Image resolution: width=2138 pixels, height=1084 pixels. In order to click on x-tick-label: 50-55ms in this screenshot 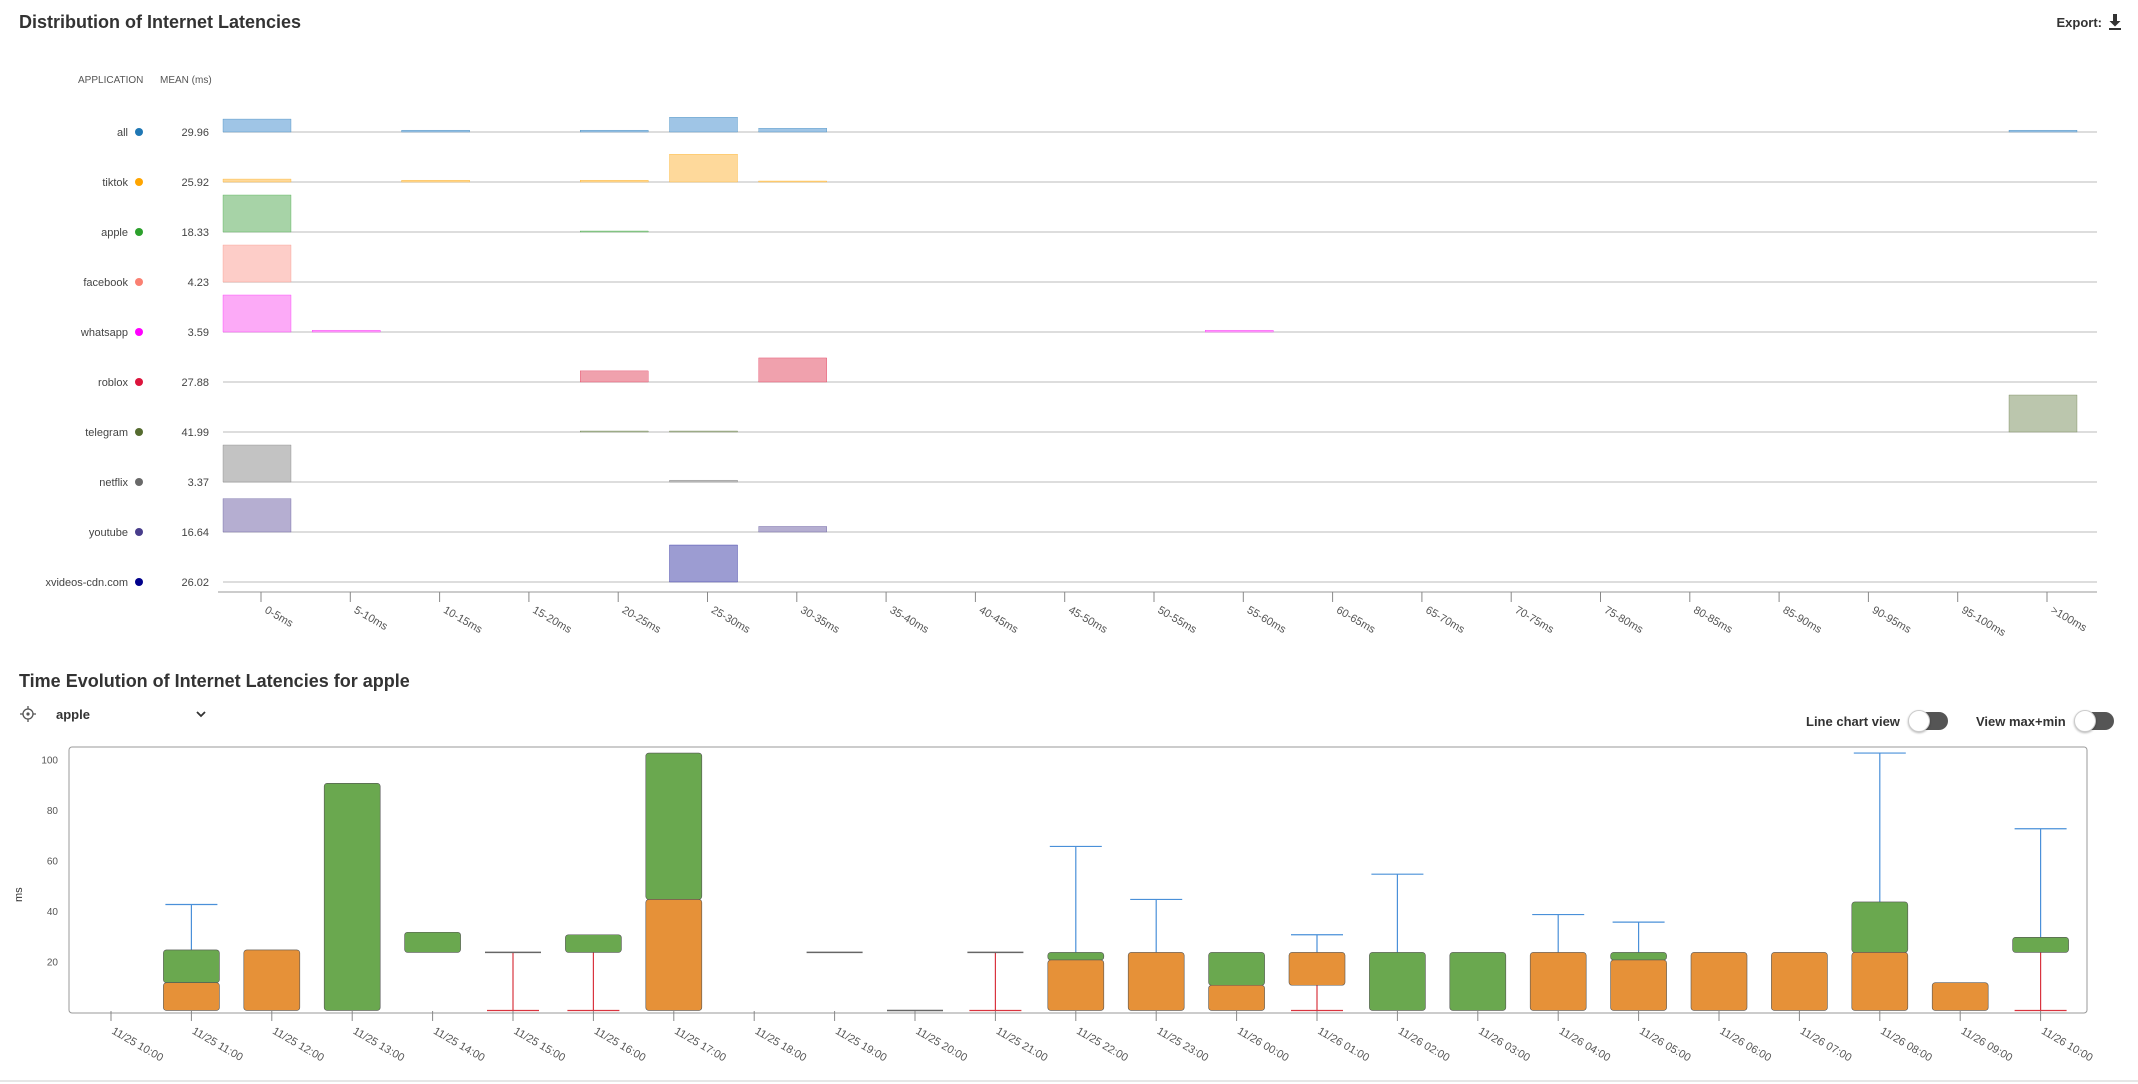, I will do `click(1177, 620)`.